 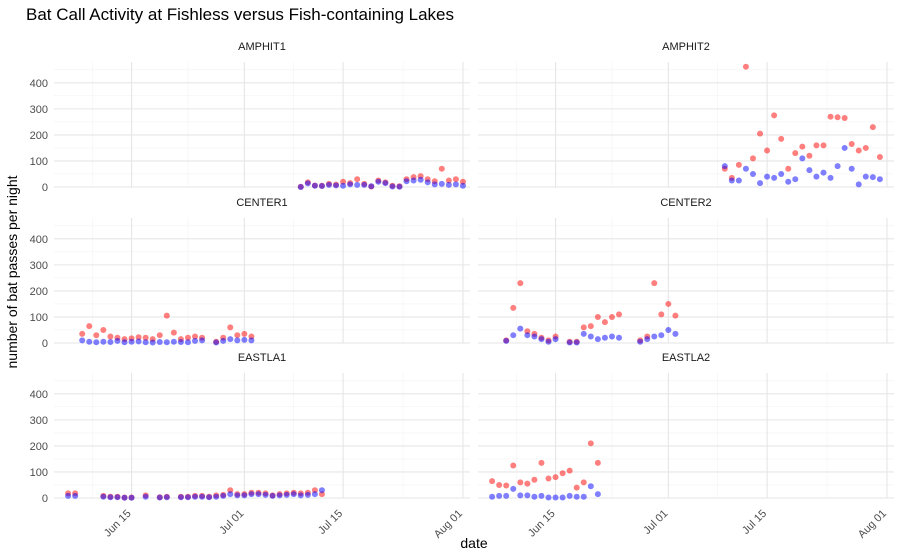 I want to click on x-tick-label: Jul 15, so click(x=330, y=522).